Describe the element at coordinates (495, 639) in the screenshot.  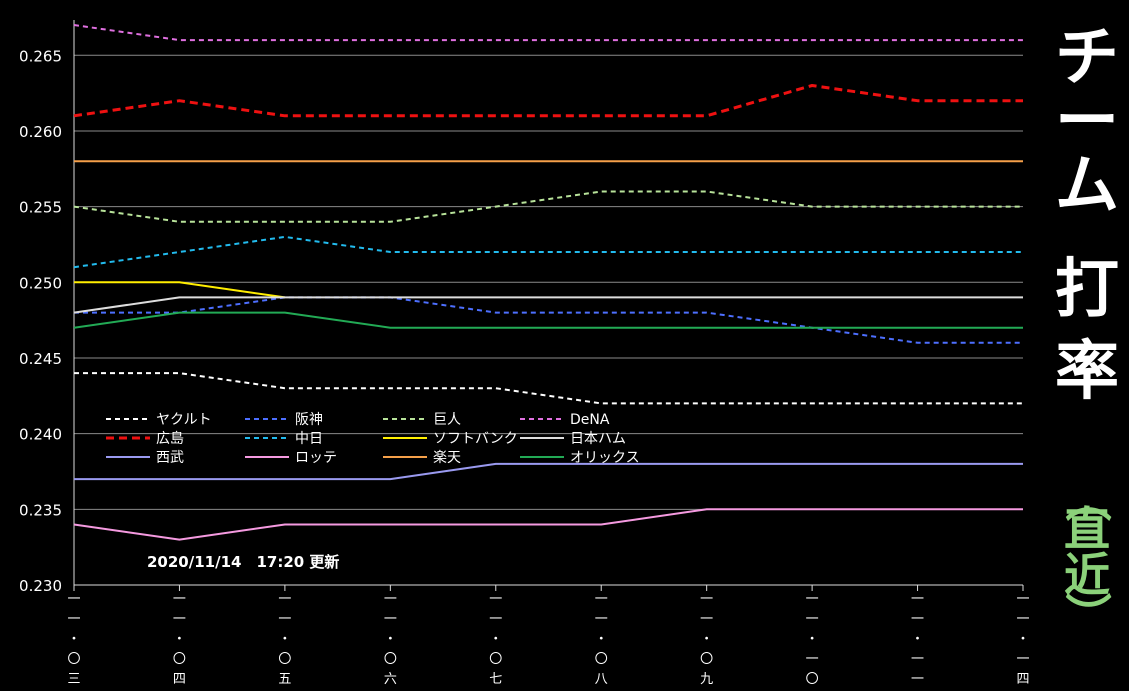
I see `x-tick-label: 一一・〇七` at that location.